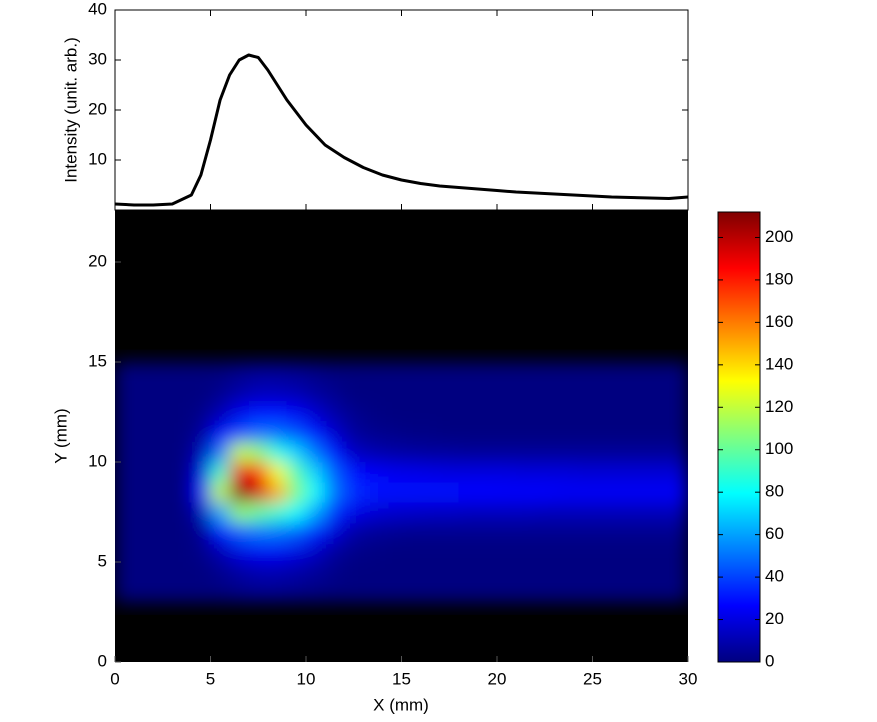 The image size is (877, 722). What do you see at coordinates (97, 58) in the screenshot?
I see `y-tick-label: 30` at bounding box center [97, 58].